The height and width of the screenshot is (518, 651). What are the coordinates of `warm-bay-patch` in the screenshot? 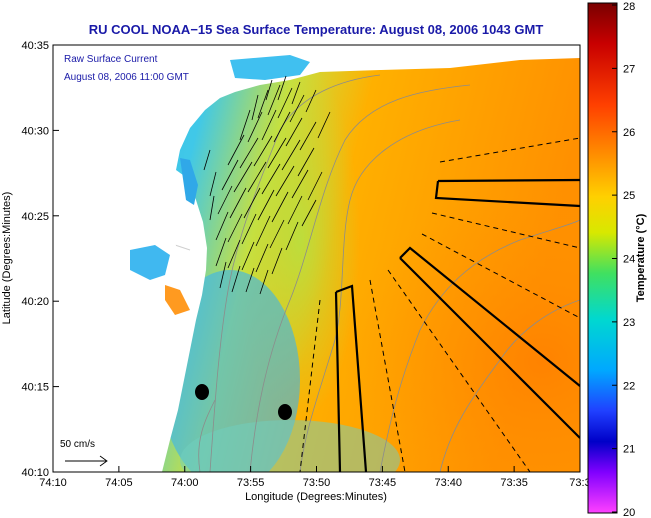 It's located at (177, 300).